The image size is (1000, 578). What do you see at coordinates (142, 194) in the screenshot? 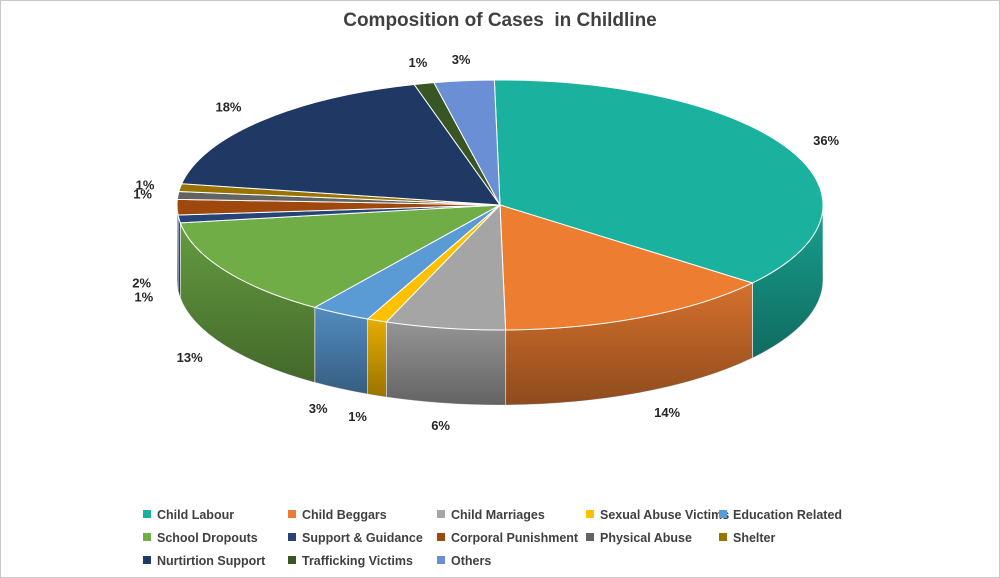
I see `data-label-8: 1%` at bounding box center [142, 194].